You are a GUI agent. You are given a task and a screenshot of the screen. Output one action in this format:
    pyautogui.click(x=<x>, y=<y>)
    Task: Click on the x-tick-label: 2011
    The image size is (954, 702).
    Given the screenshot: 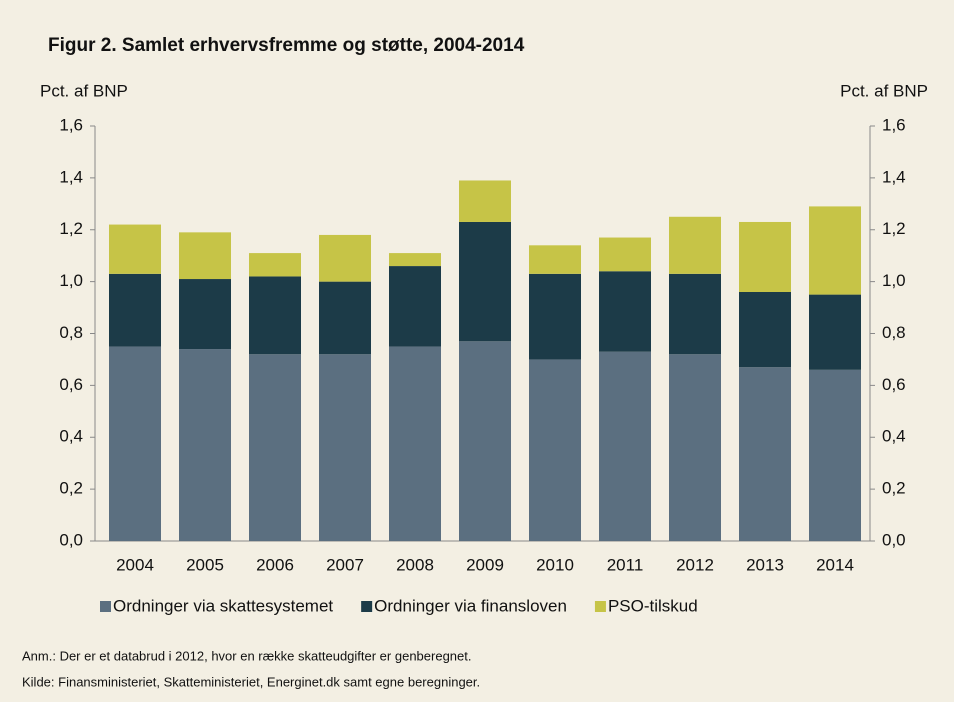 What is the action you would take?
    pyautogui.click(x=625, y=564)
    